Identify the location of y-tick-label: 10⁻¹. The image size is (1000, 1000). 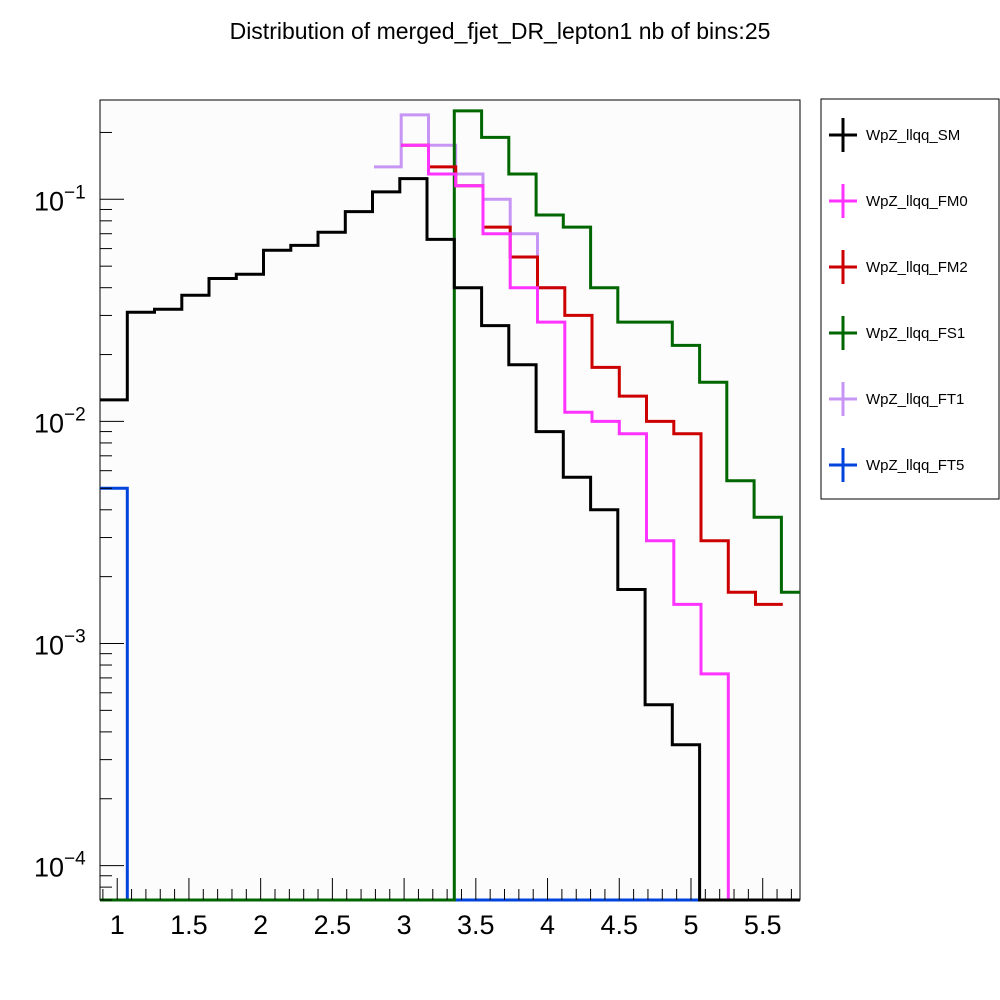
(60, 199).